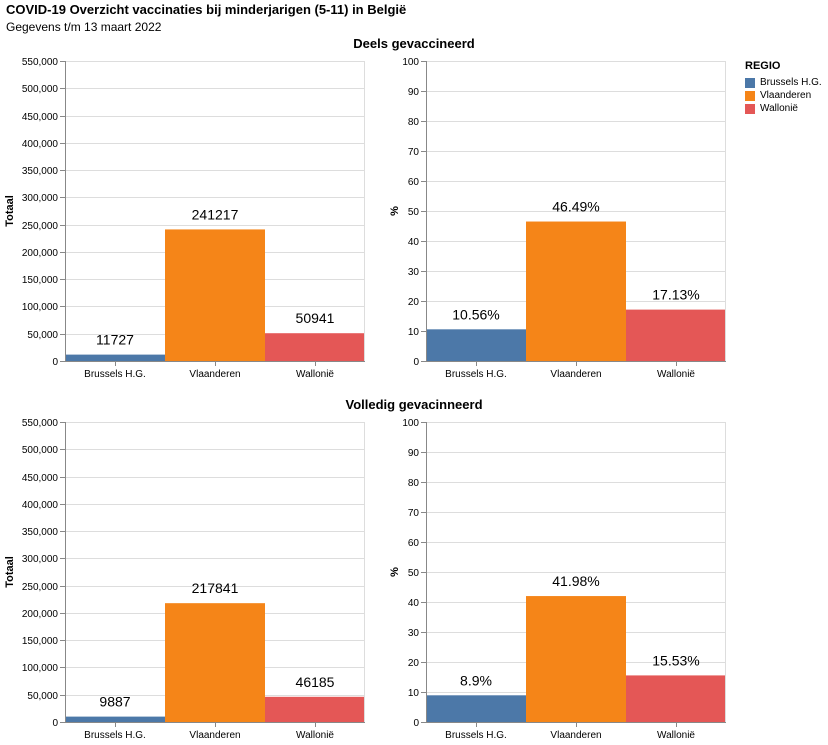  I want to click on data-label: 11727, so click(115, 340).